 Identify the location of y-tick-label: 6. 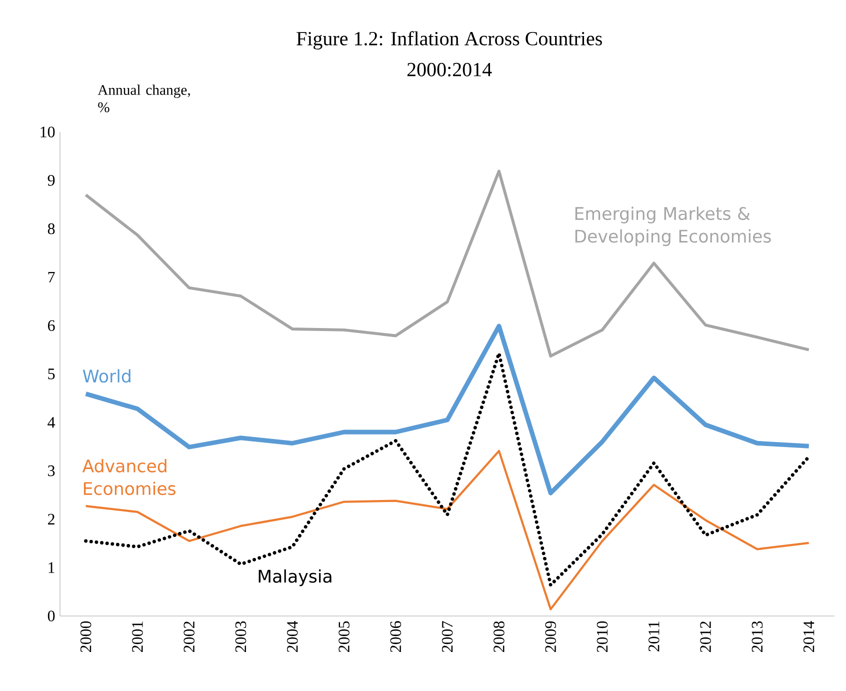
(51, 325).